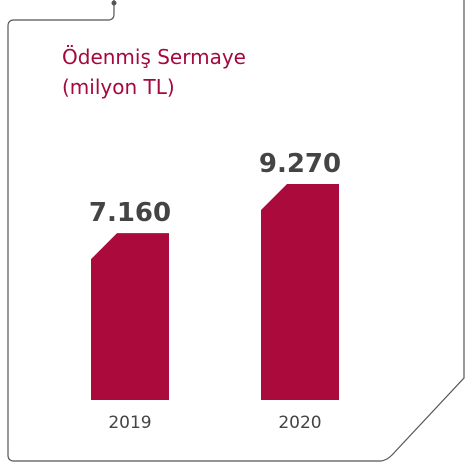 Image resolution: width=469 pixels, height=465 pixels. I want to click on chart-subtitle: (milyon TL), so click(118, 87).